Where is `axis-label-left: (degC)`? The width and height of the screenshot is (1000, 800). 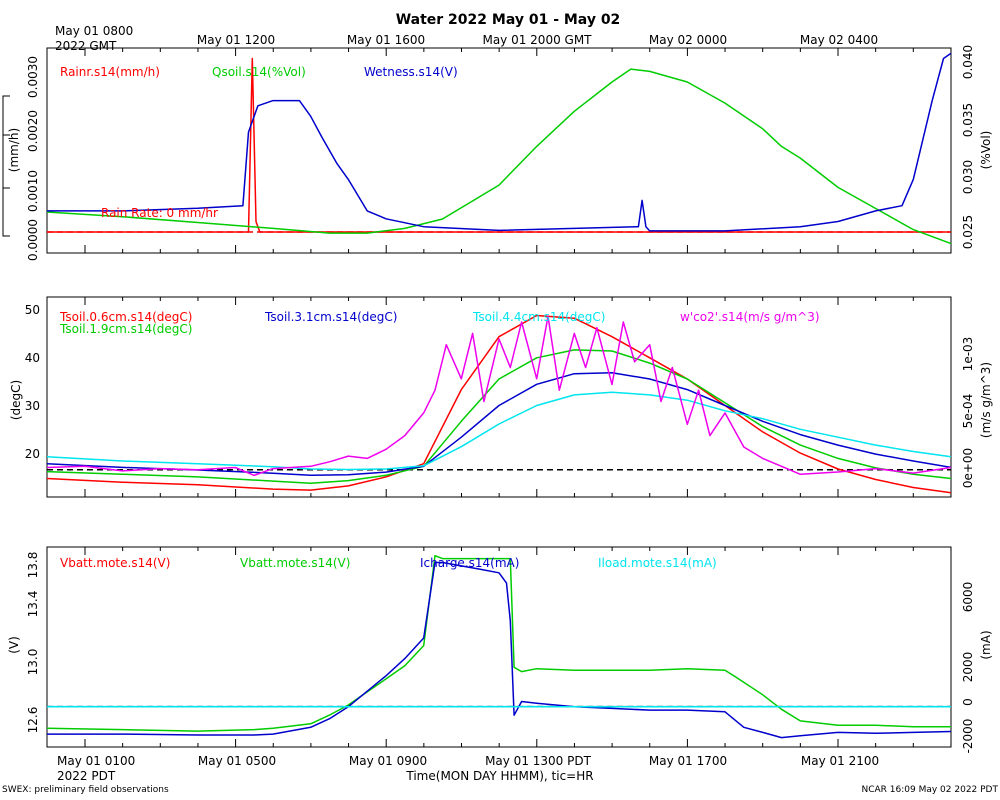
axis-label-left: (degC) is located at coordinates (16, 400).